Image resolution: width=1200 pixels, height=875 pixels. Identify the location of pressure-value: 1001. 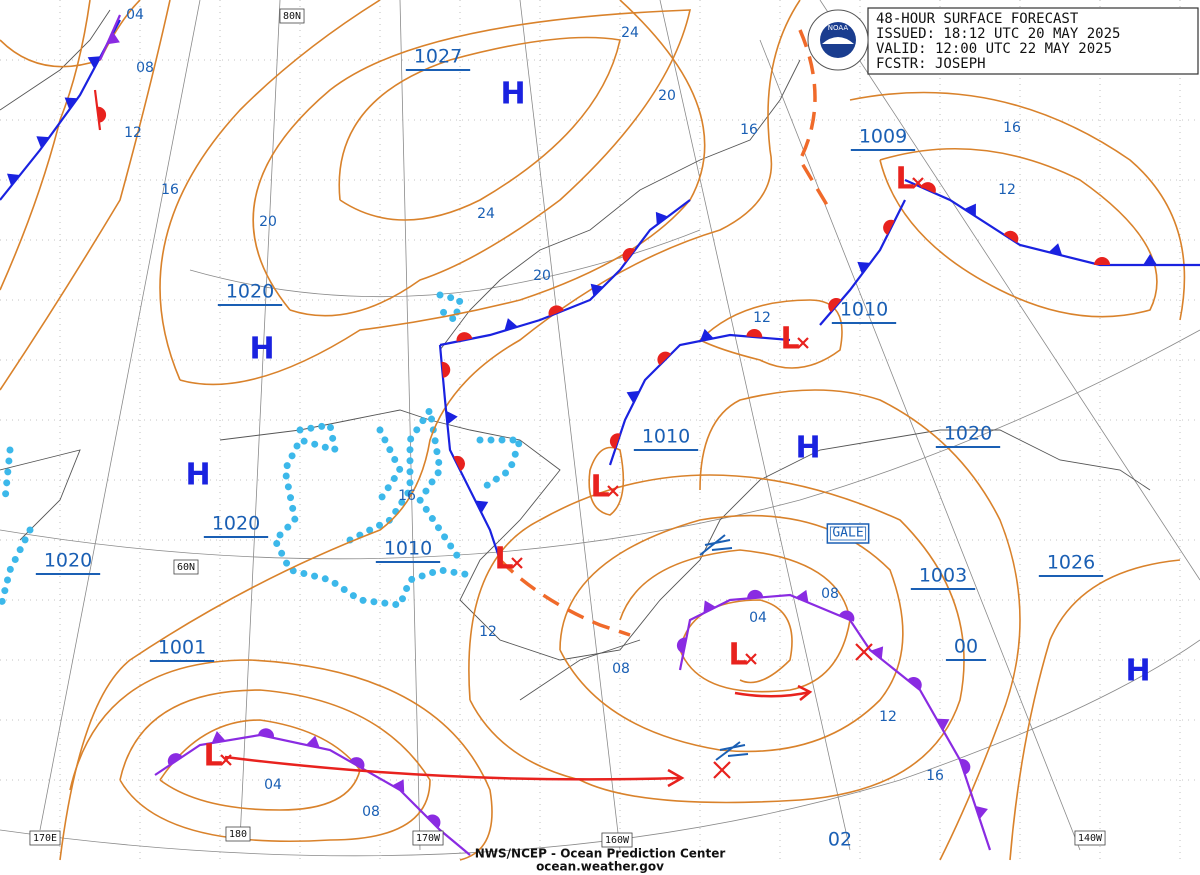
(182, 648).